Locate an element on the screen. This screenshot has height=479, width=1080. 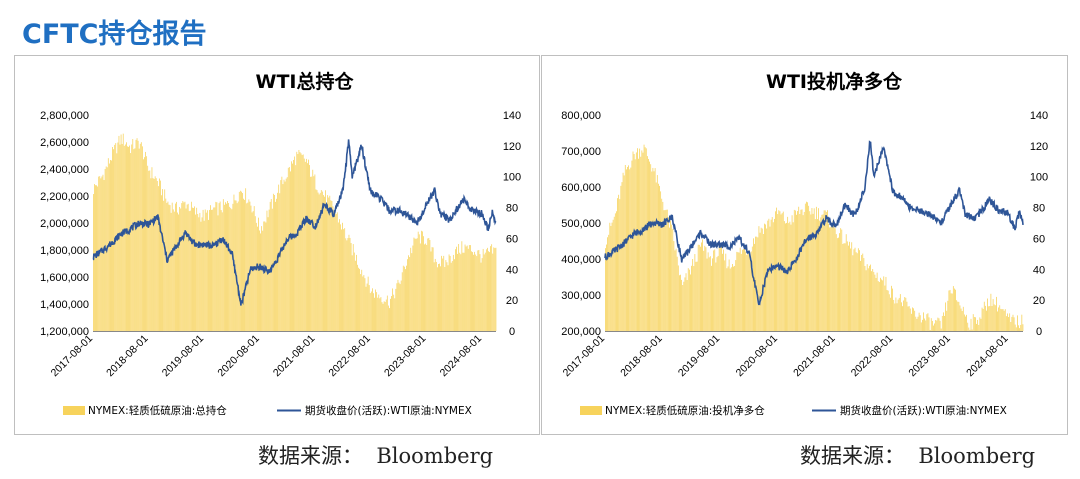
y-left-tick-label: 500,000 is located at coordinates (581, 224).